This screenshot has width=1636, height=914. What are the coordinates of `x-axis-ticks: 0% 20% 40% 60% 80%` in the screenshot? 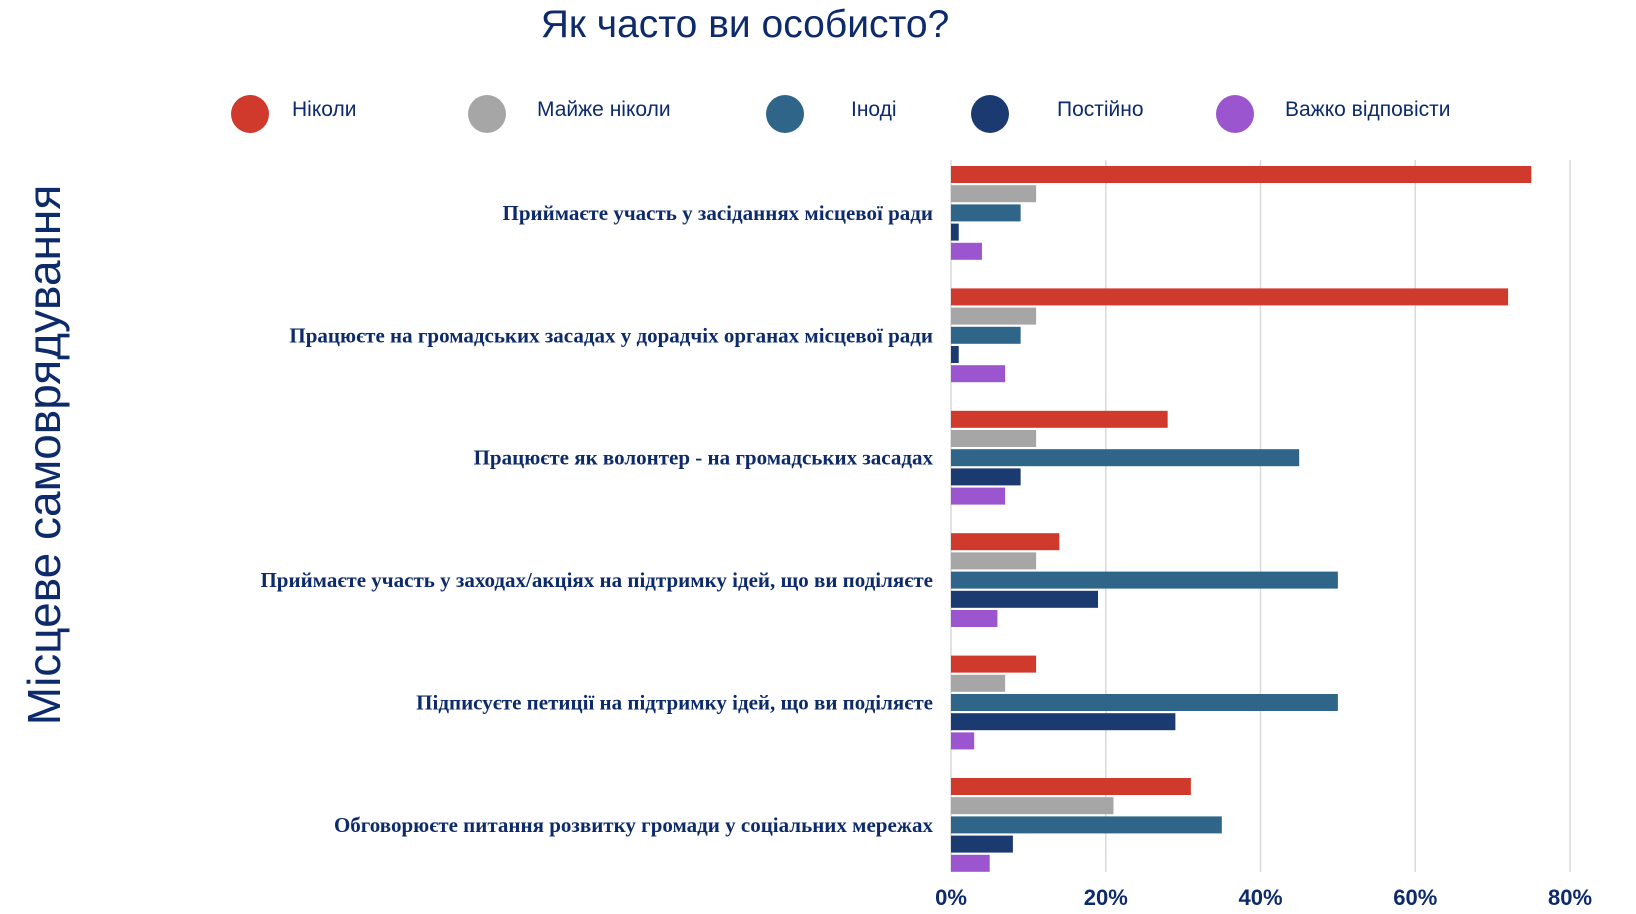 It's located at (1263, 897).